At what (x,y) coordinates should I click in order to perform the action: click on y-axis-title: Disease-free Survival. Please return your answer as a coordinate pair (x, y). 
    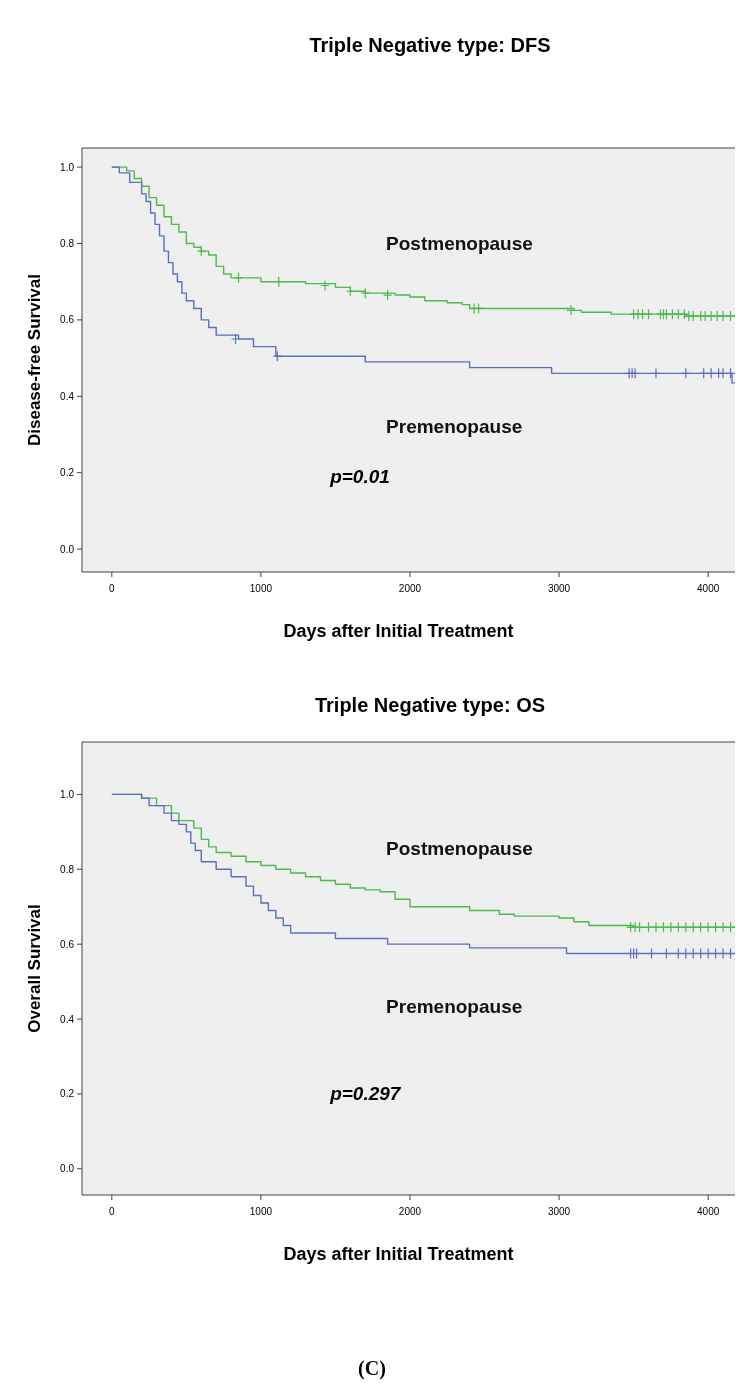
    Looking at the image, I should click on (34, 360).